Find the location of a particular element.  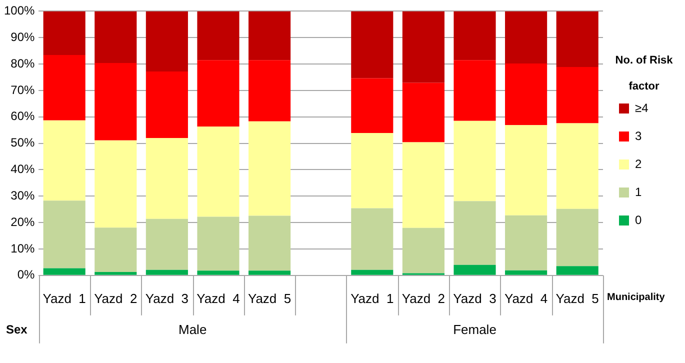

legend-label: ≥4 is located at coordinates (642, 107).